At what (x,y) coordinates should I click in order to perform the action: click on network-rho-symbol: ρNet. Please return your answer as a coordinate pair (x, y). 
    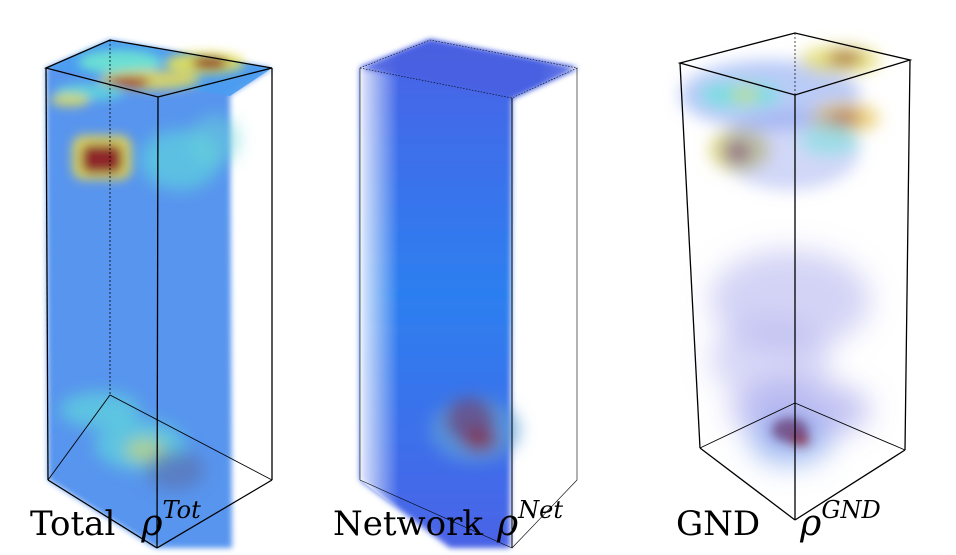
    Looking at the image, I should click on (529, 520).